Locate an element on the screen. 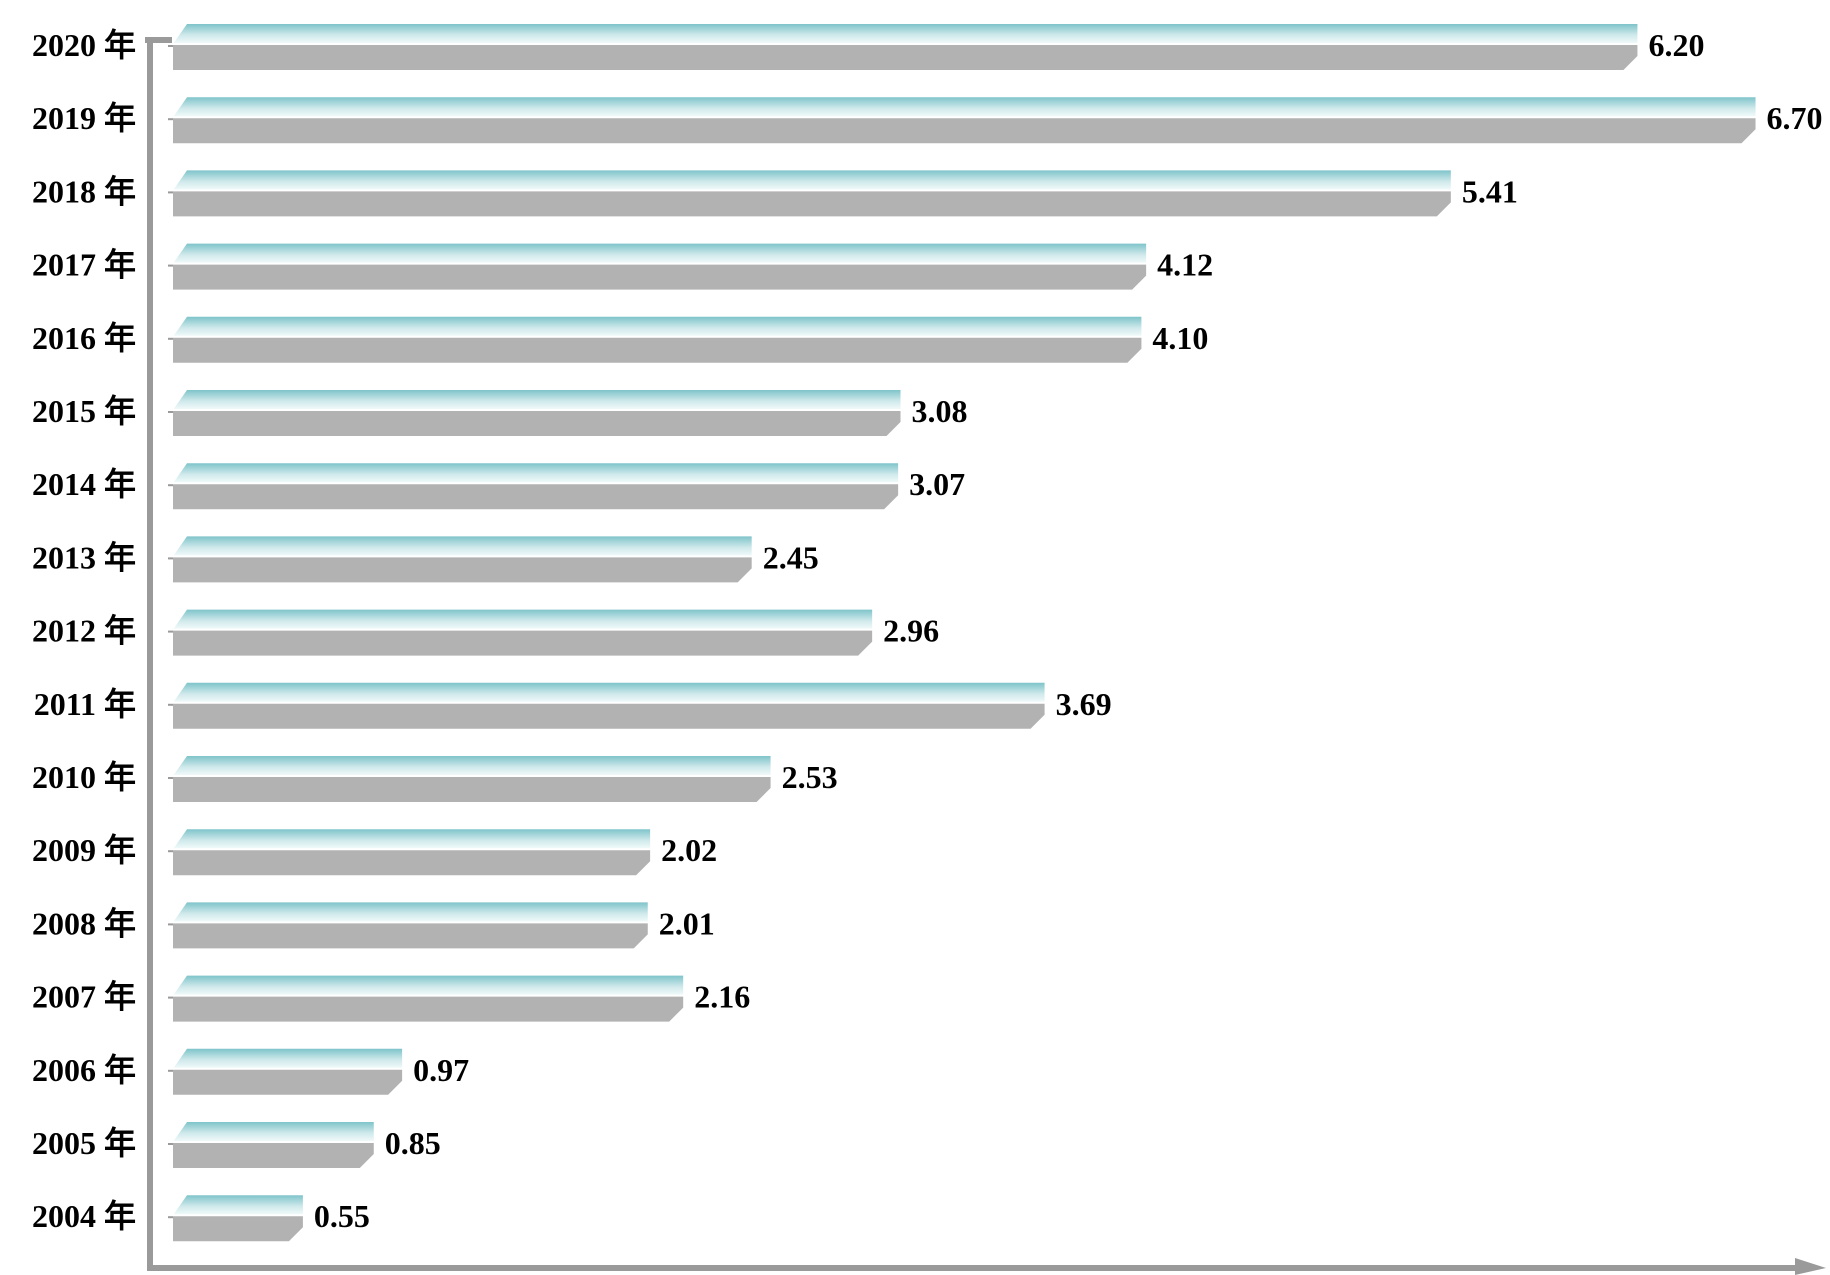  y-tick-label: 2005 年 is located at coordinates (84, 1143).